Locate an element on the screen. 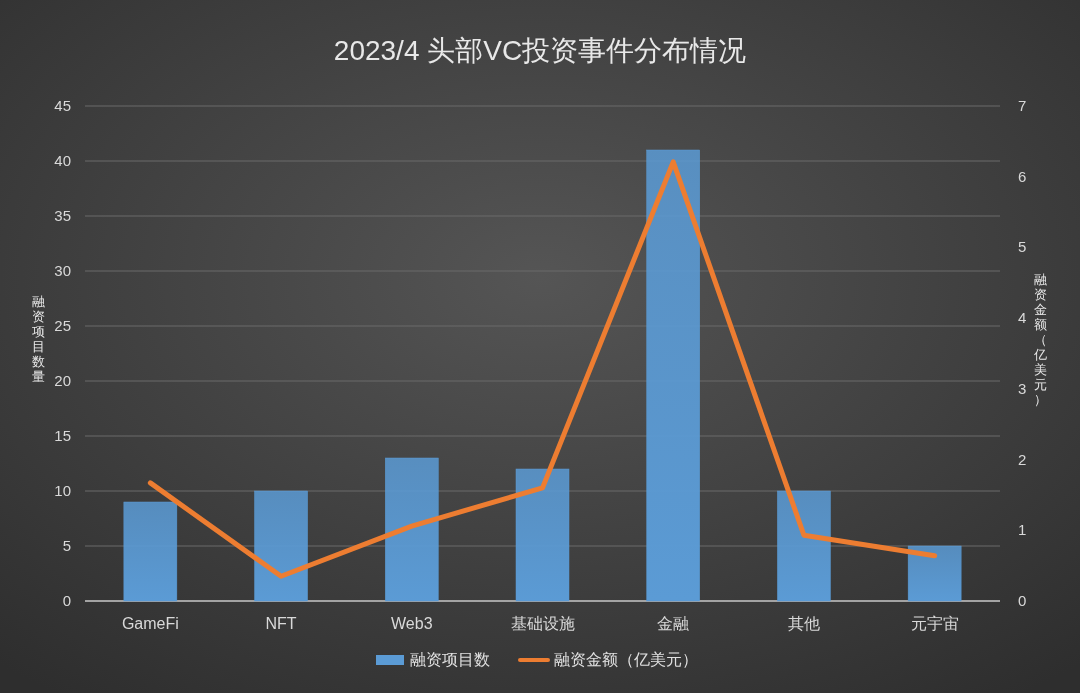  y-tick-label: 40 is located at coordinates (62, 160).